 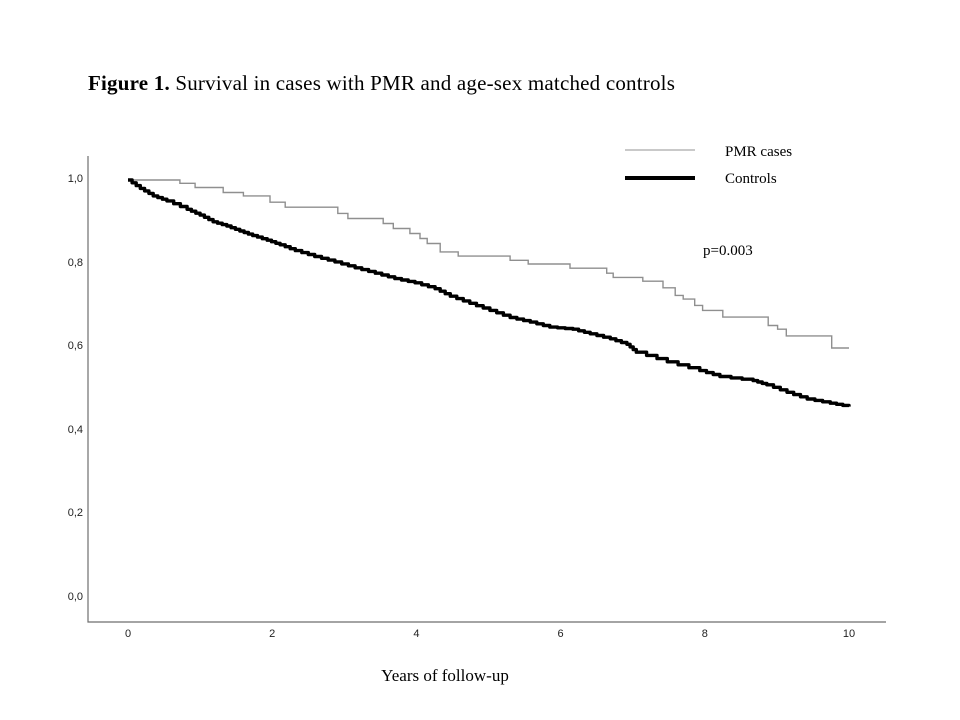 What do you see at coordinates (75, 429) in the screenshot?
I see `y-tick-label: 0,4` at bounding box center [75, 429].